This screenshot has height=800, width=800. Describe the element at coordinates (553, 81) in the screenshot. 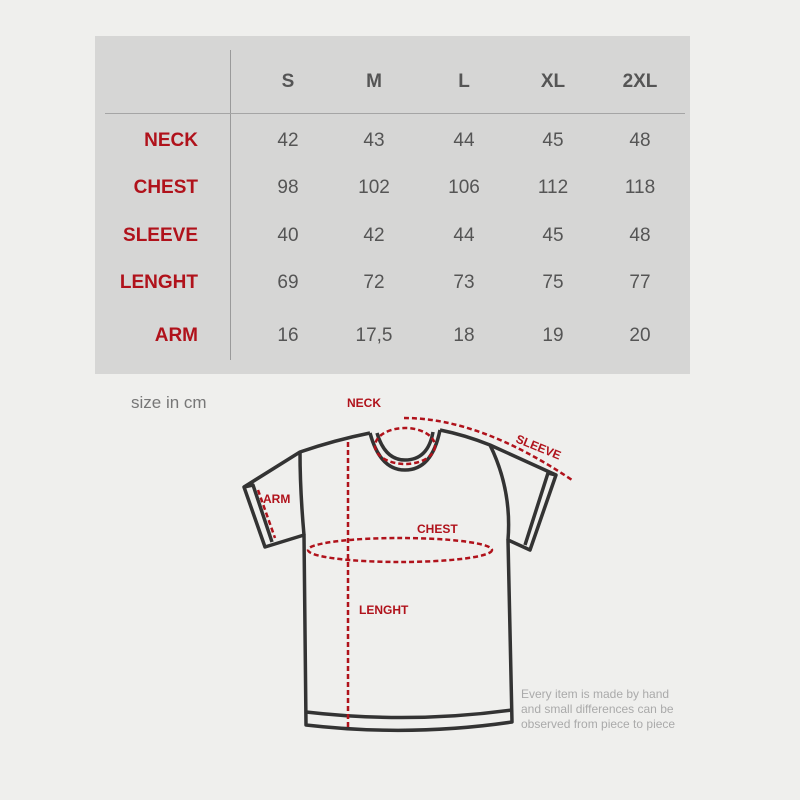

I see `size-header: XL` at that location.